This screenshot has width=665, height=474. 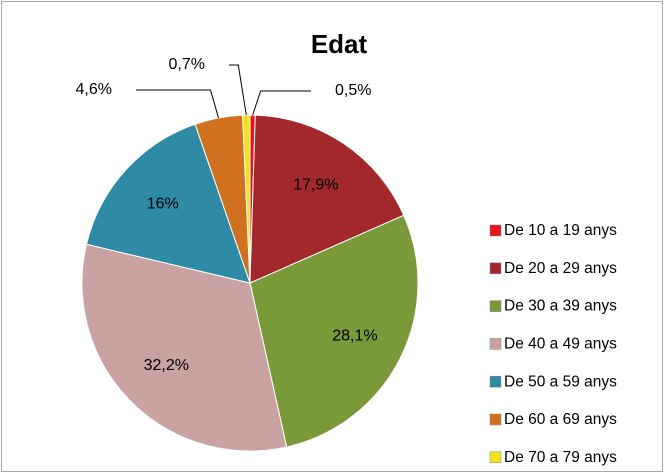 I want to click on chart-title: Edat, so click(x=339, y=44).